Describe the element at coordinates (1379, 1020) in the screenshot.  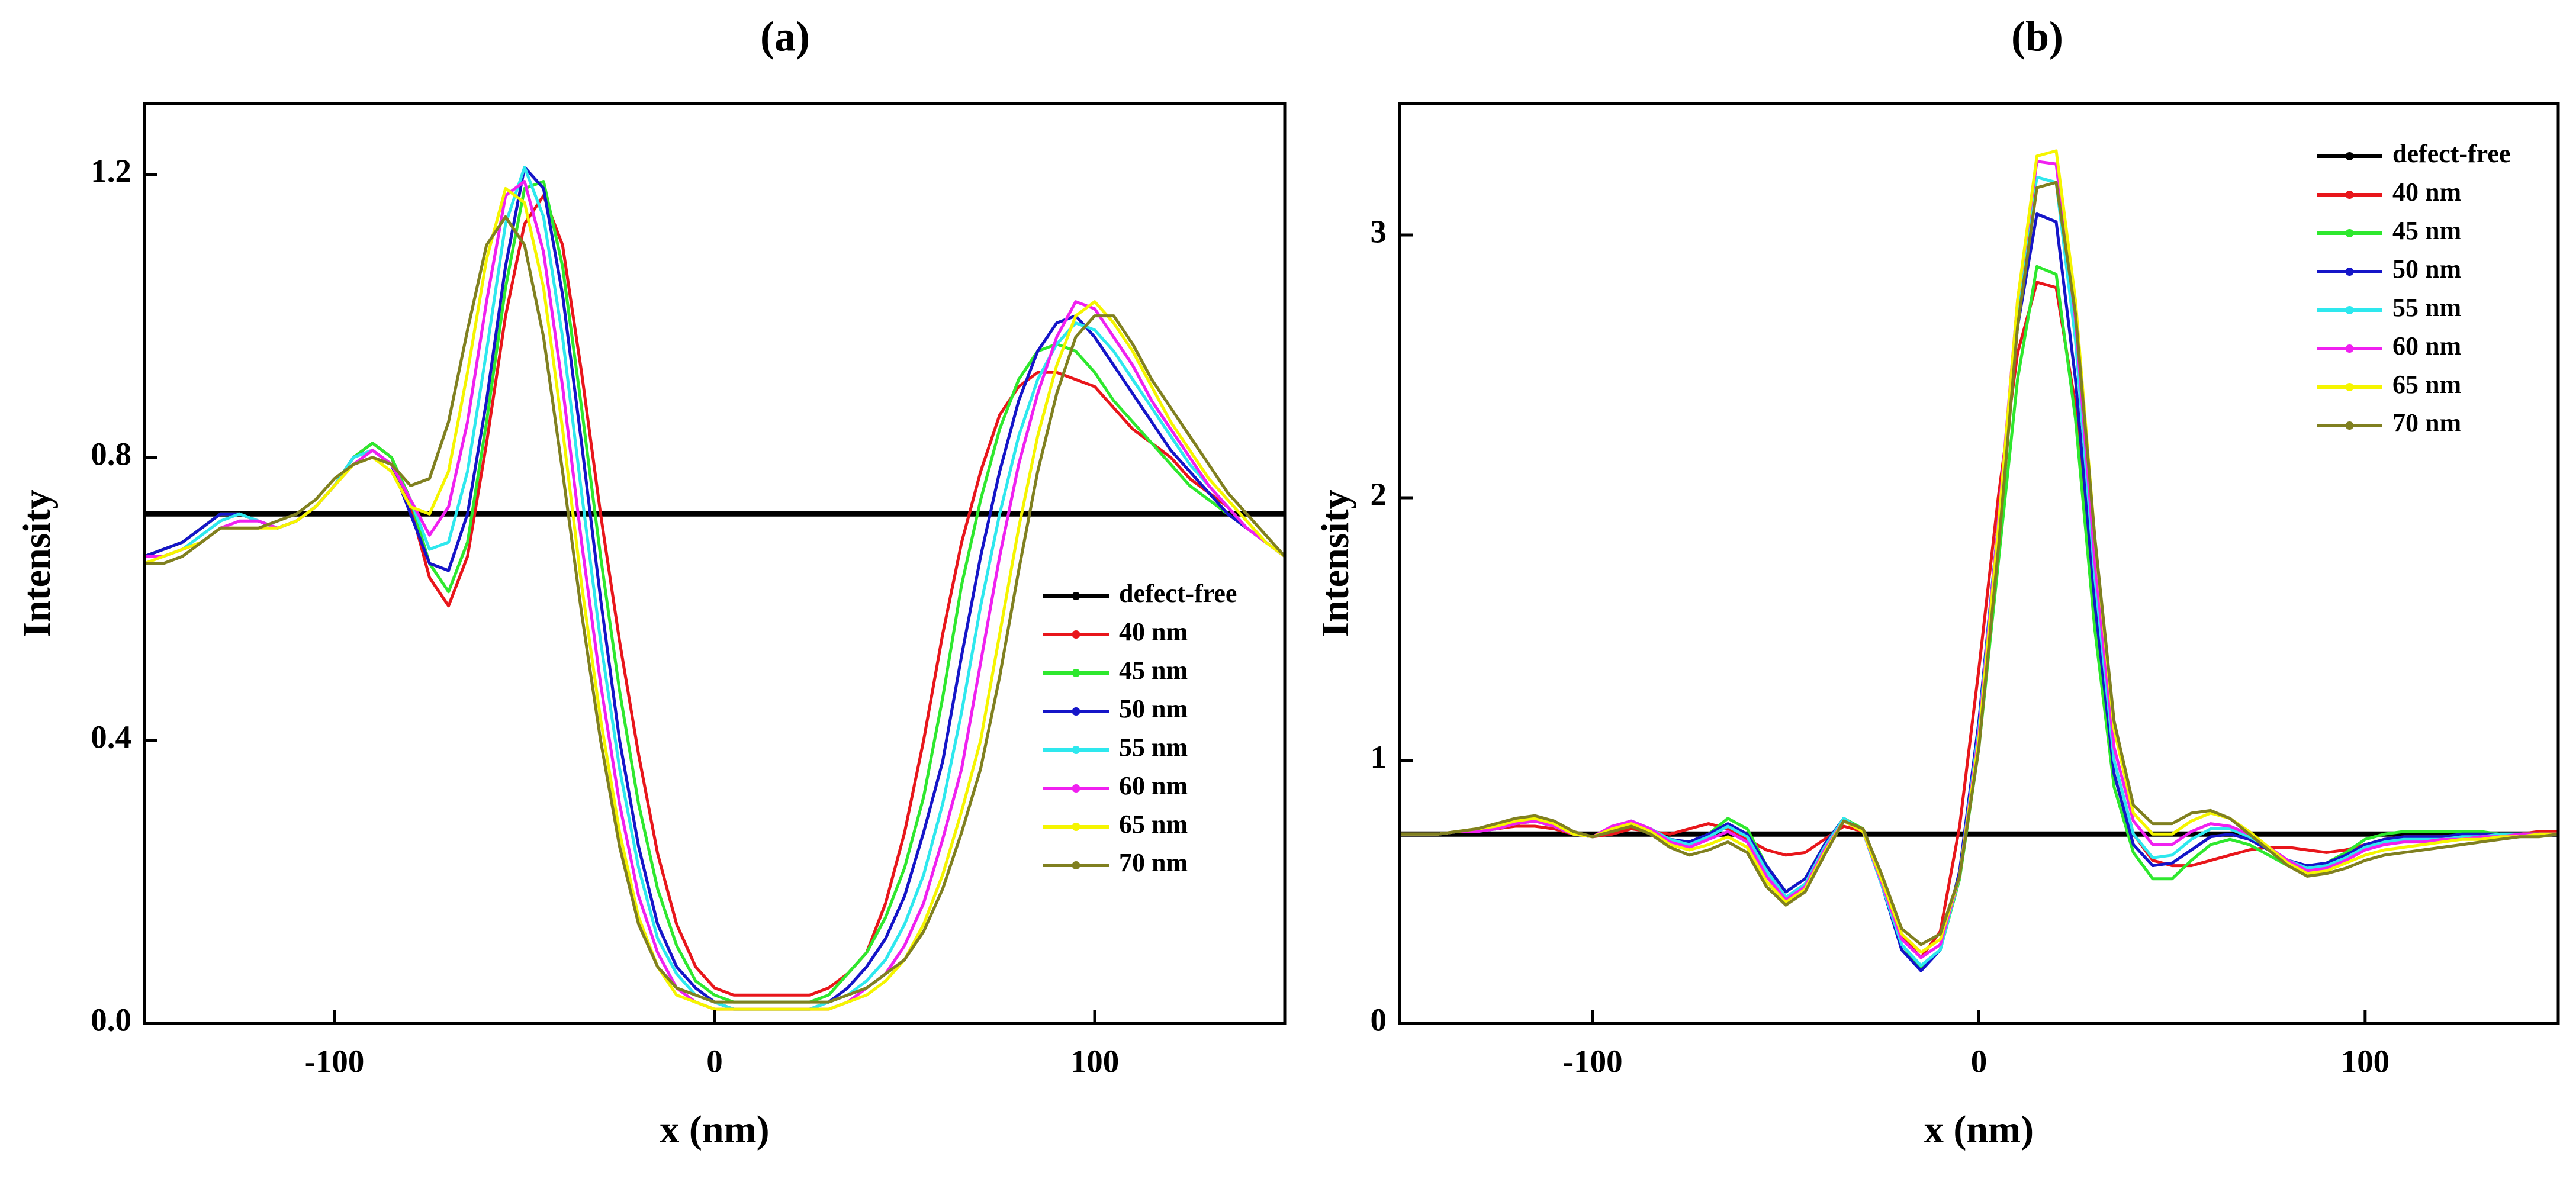
I see `y-tick-label: 0` at that location.